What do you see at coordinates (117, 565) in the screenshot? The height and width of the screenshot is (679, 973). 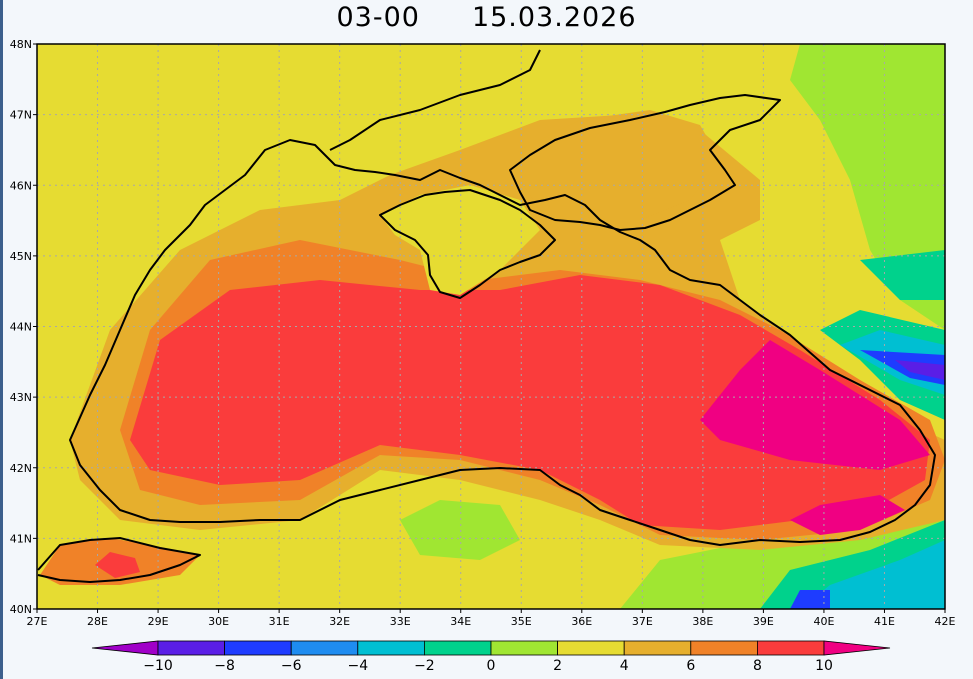 I see `field-marmara-red` at bounding box center [117, 565].